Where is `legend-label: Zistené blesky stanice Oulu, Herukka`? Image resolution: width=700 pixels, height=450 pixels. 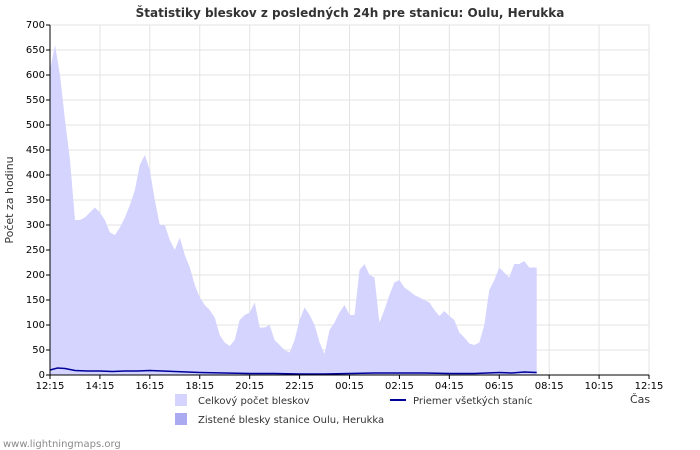
legend-label: Zistené blesky stanice Oulu, Herukka is located at coordinates (291, 420).